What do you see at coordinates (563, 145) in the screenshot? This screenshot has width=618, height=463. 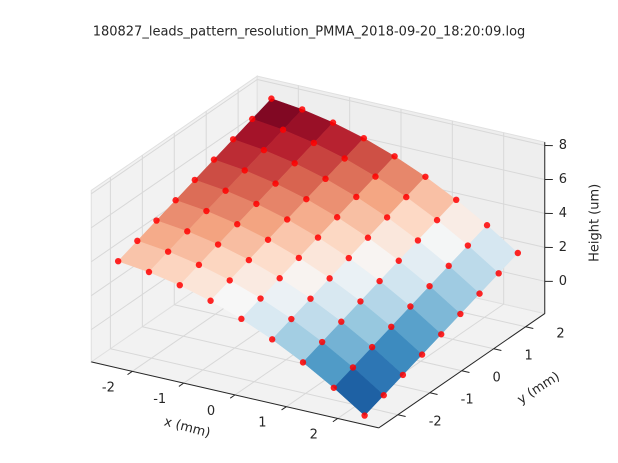 I see `z-tick-label: 8` at bounding box center [563, 145].